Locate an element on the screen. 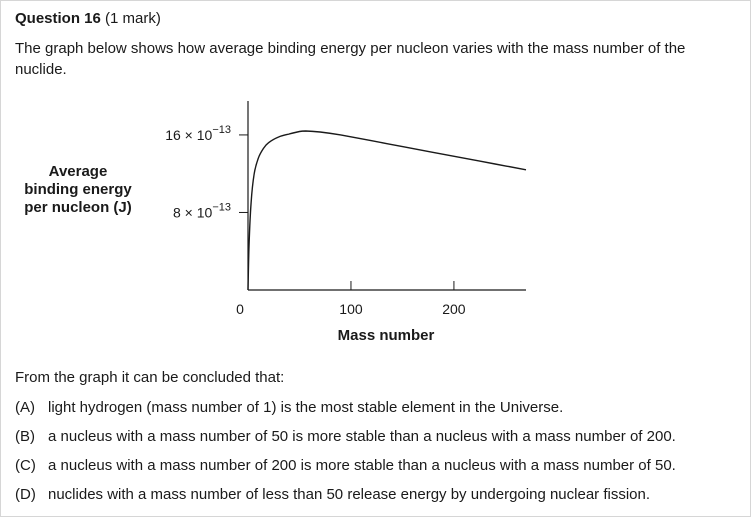 Image resolution: width=751 pixels, height=517 pixels. y-axis-label-line: Average is located at coordinates (78, 171).